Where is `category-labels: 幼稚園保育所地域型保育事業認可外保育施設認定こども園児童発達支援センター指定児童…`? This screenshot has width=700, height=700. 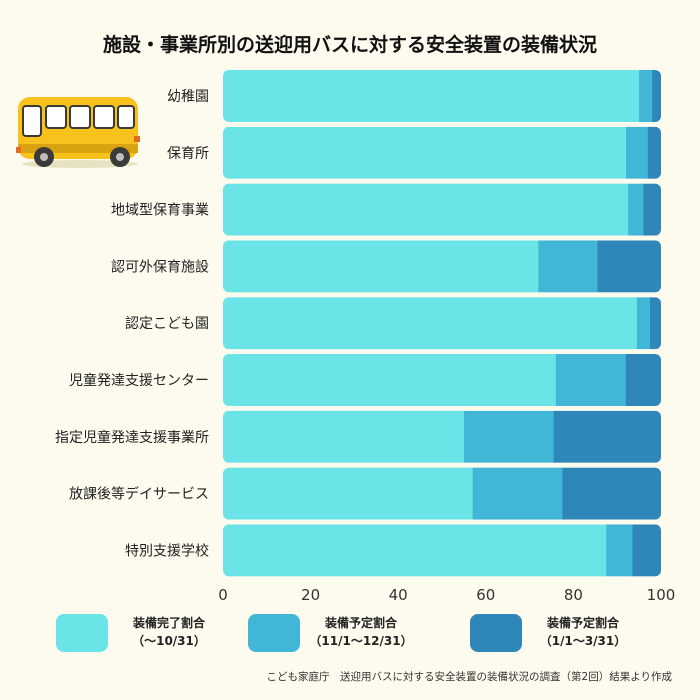 category-labels: 幼稚園保育所地域型保育事業認可外保育施設認定こども園児童発達支援センター指定児童… is located at coordinates (132, 324).